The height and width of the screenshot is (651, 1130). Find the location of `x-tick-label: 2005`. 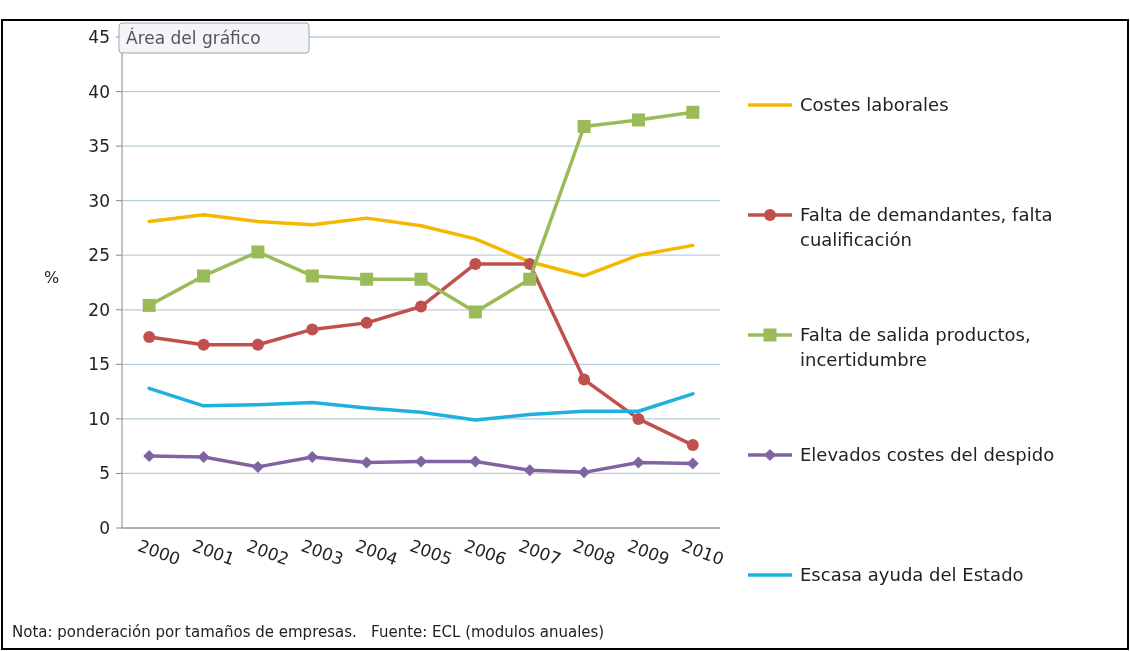

x-tick-label: 2005 is located at coordinates (431, 552).